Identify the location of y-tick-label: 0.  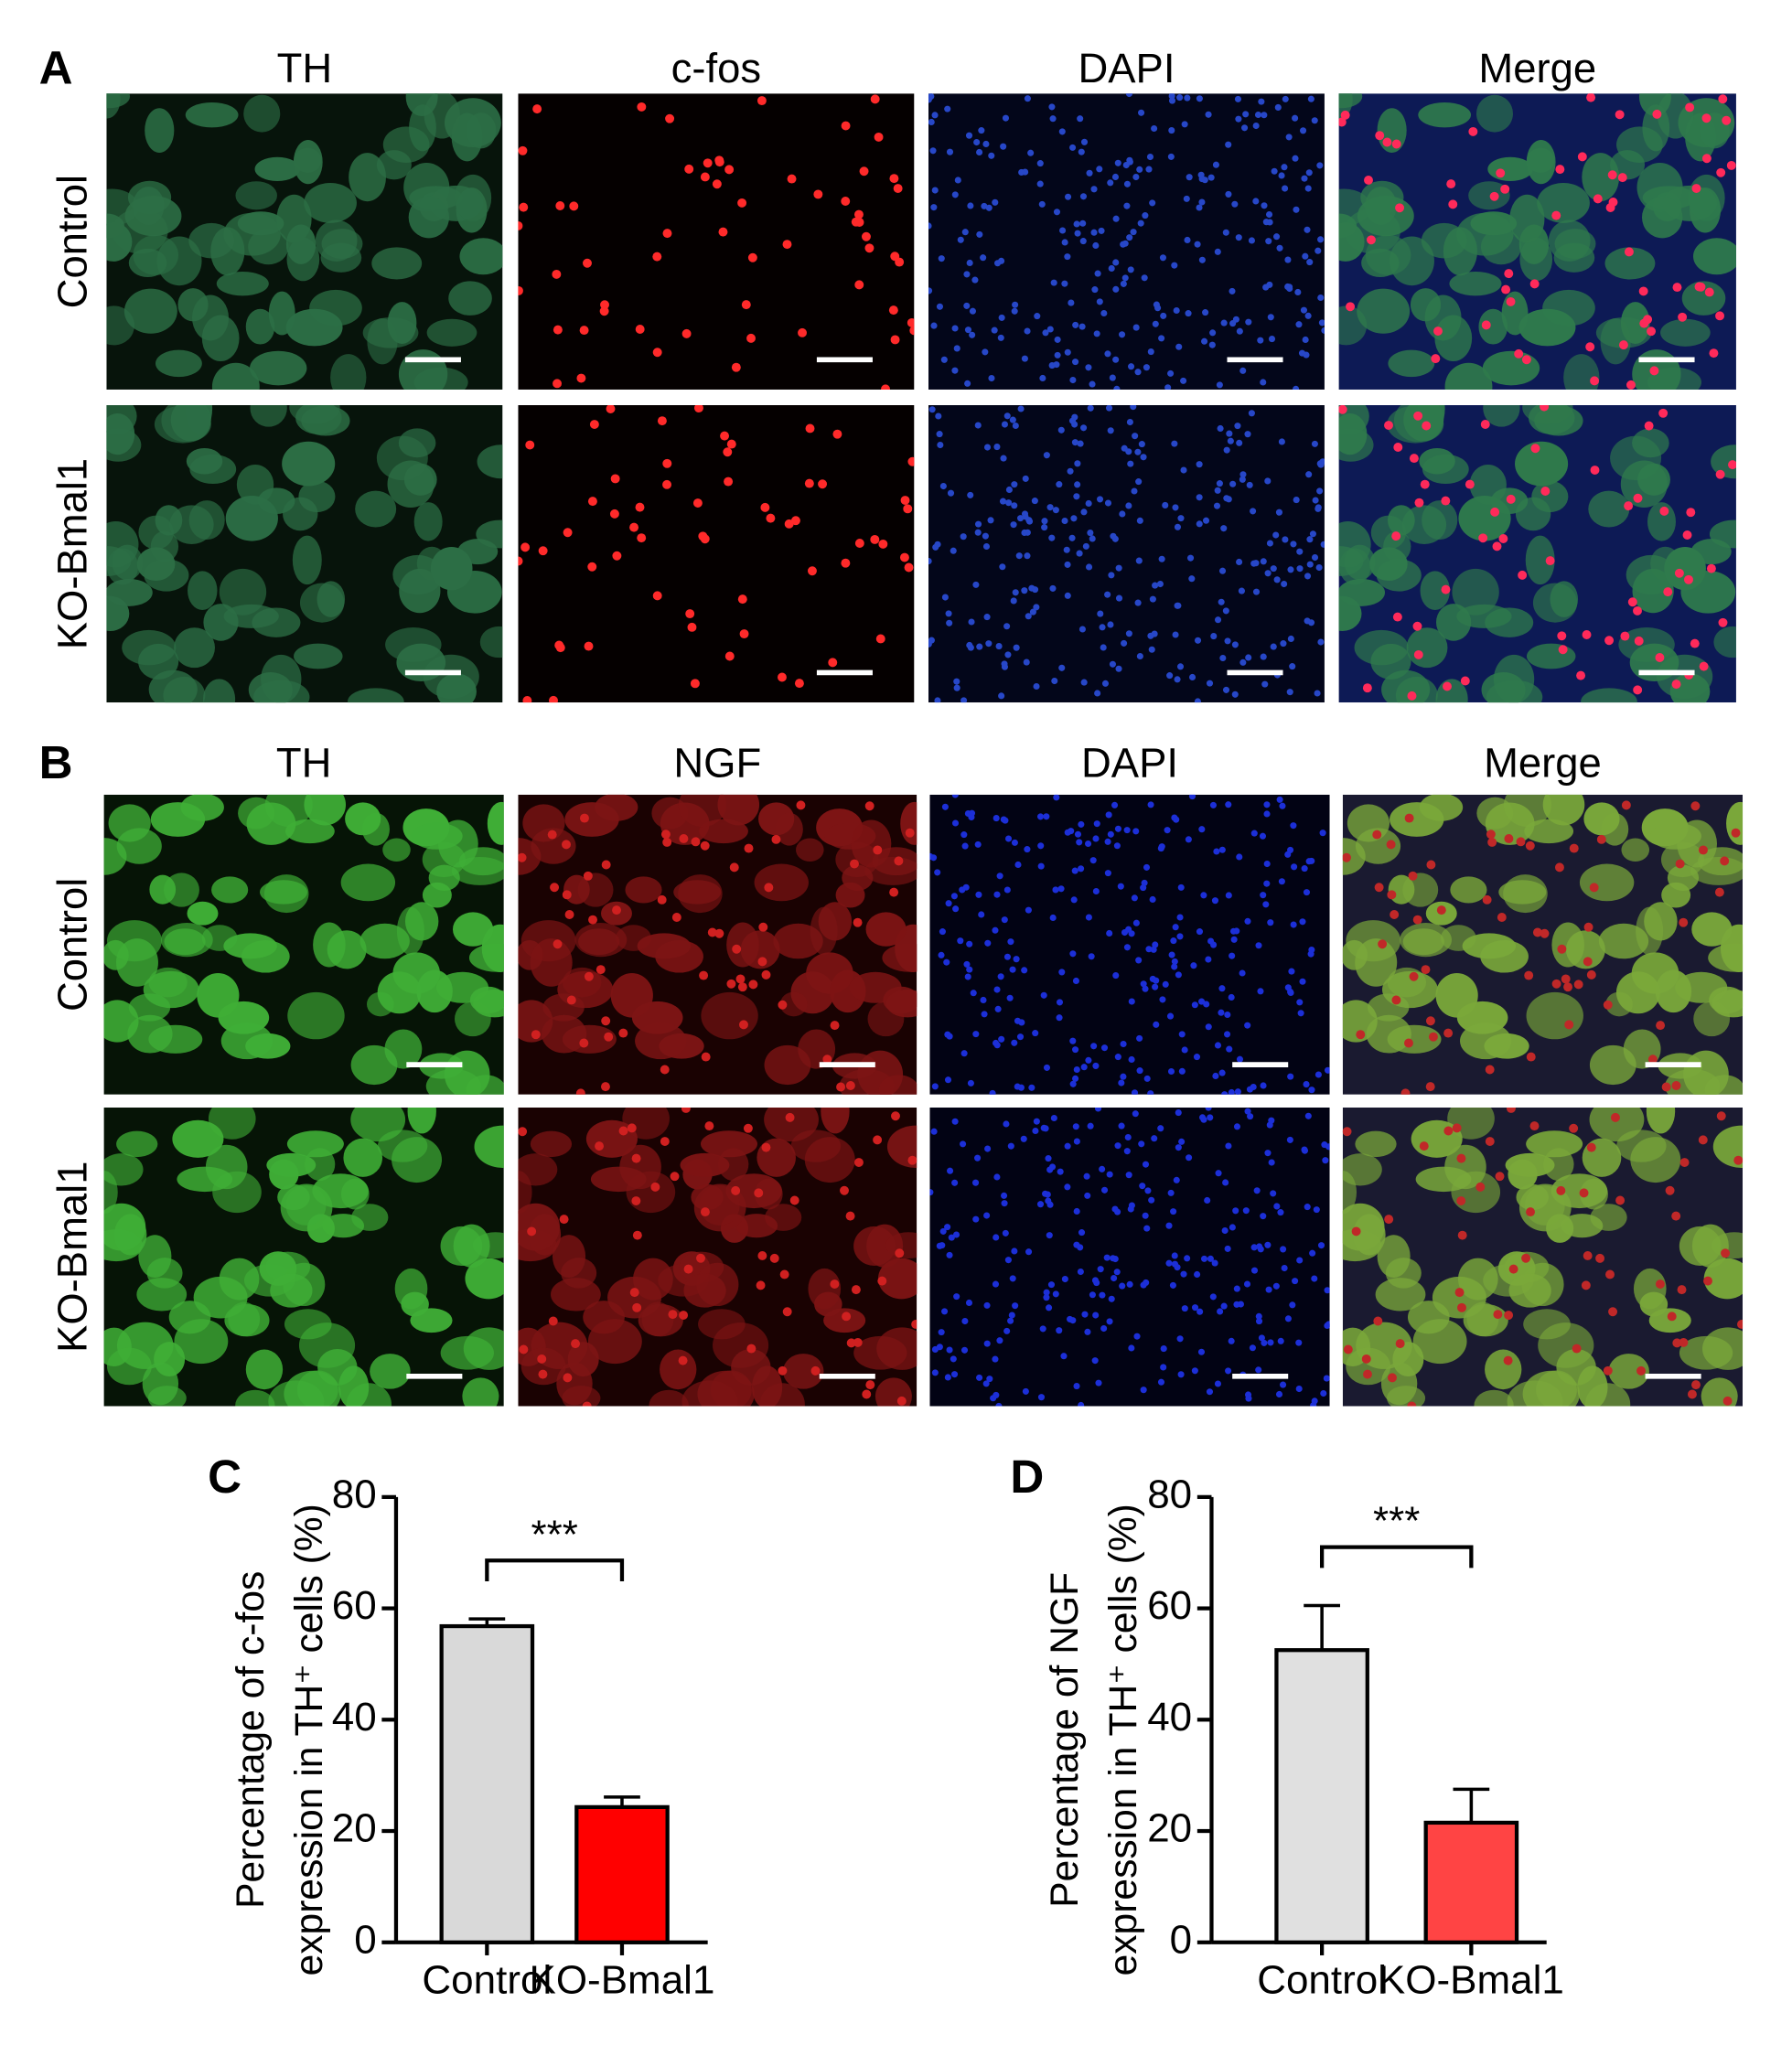
(1181, 1940).